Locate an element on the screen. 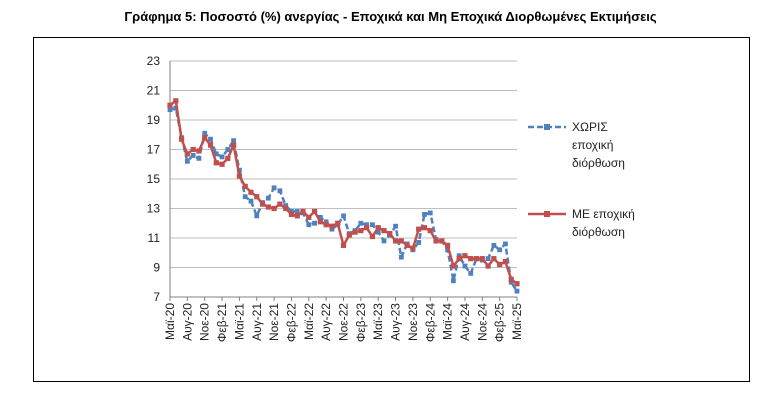  x-tick-label: Μαϊ-23 is located at coordinates (378, 321).